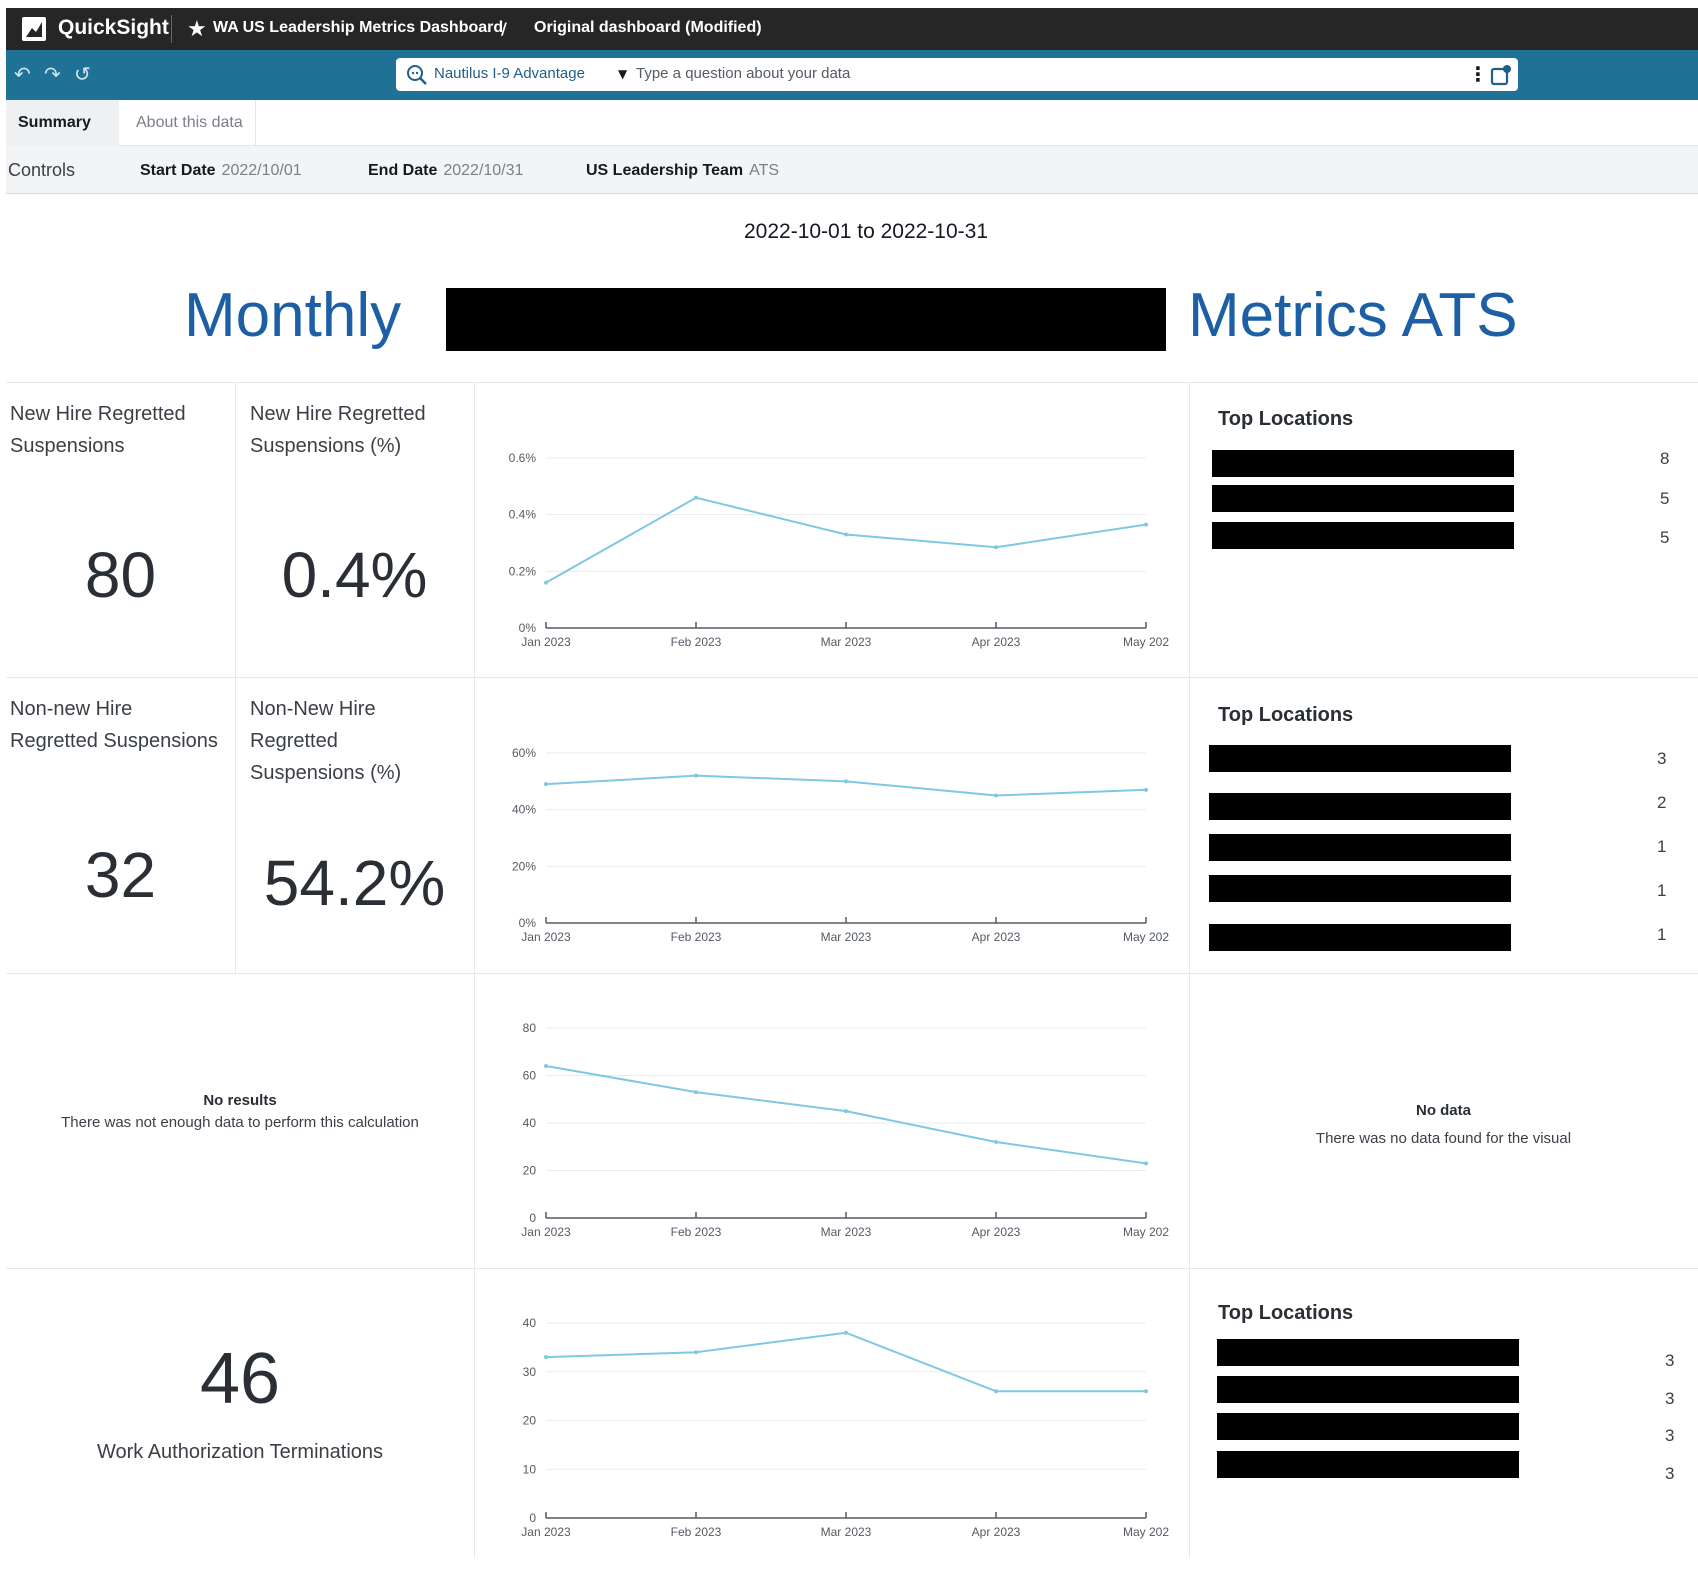 The width and height of the screenshot is (1698, 1587). Describe the element at coordinates (403, 170) in the screenshot. I see `end-date-label: End Date` at that location.